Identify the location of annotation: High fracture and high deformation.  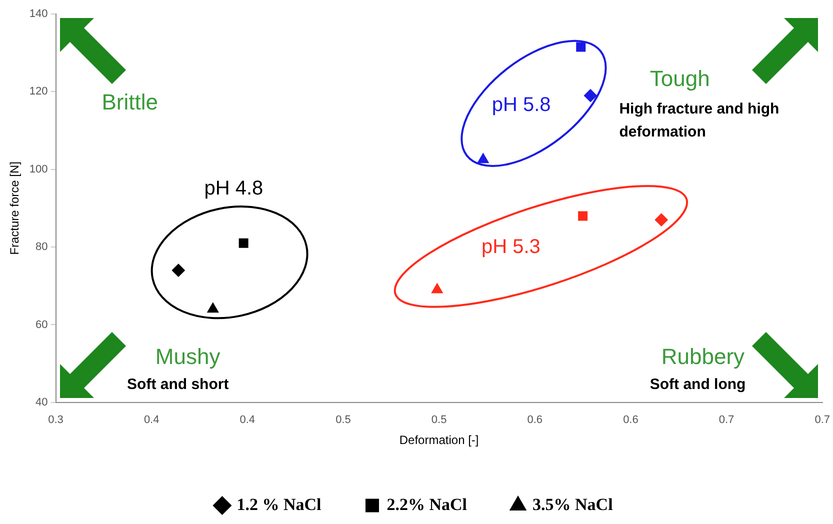
(699, 120).